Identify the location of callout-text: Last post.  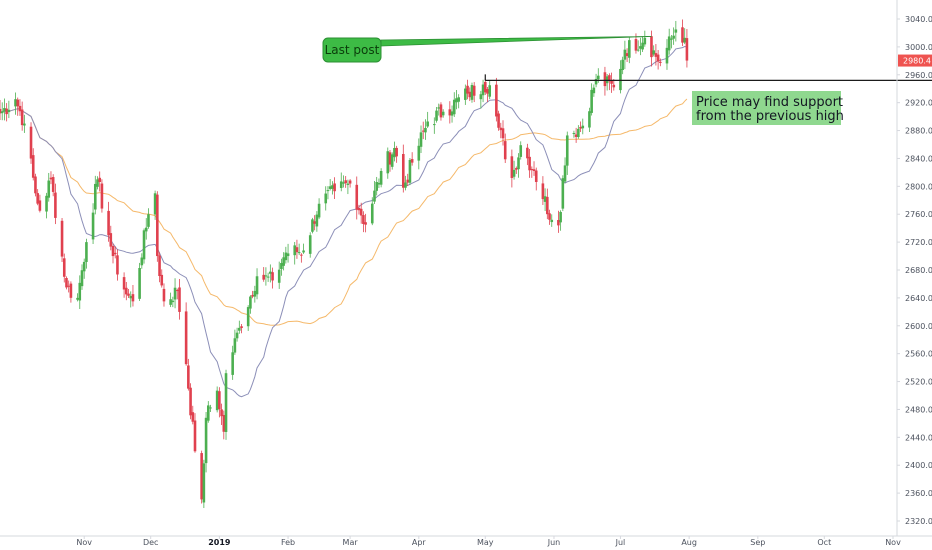
(352, 50).